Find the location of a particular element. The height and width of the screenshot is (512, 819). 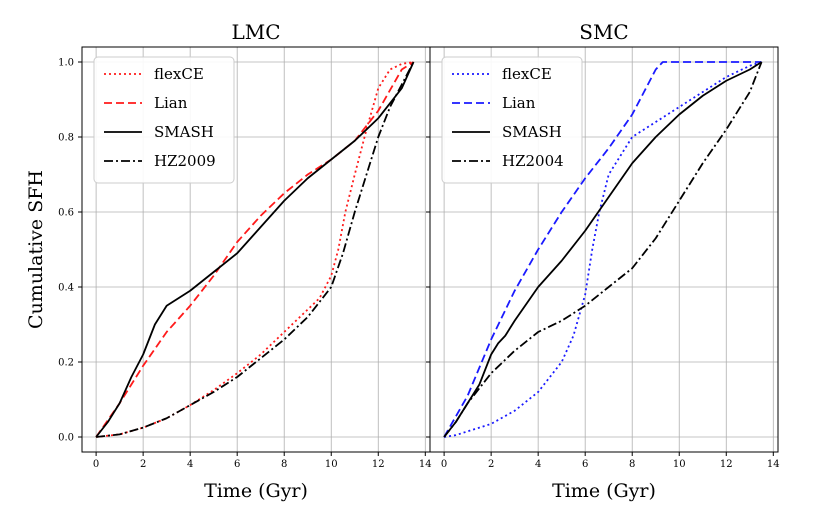

y-tick-label: 1.0 is located at coordinates (66, 63).